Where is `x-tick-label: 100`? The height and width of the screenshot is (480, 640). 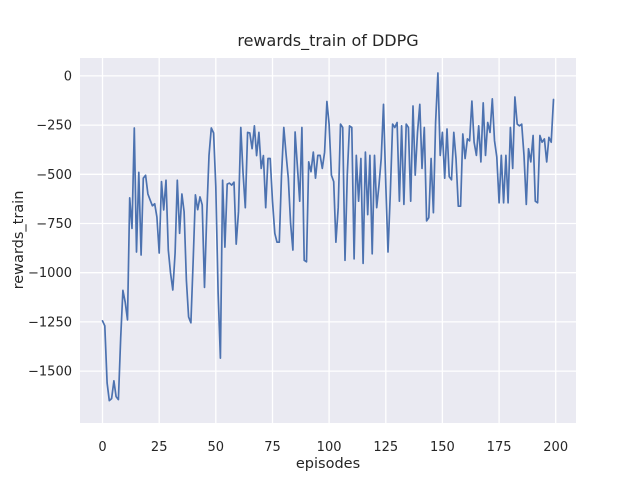 x-tick-label: 100 is located at coordinates (329, 447).